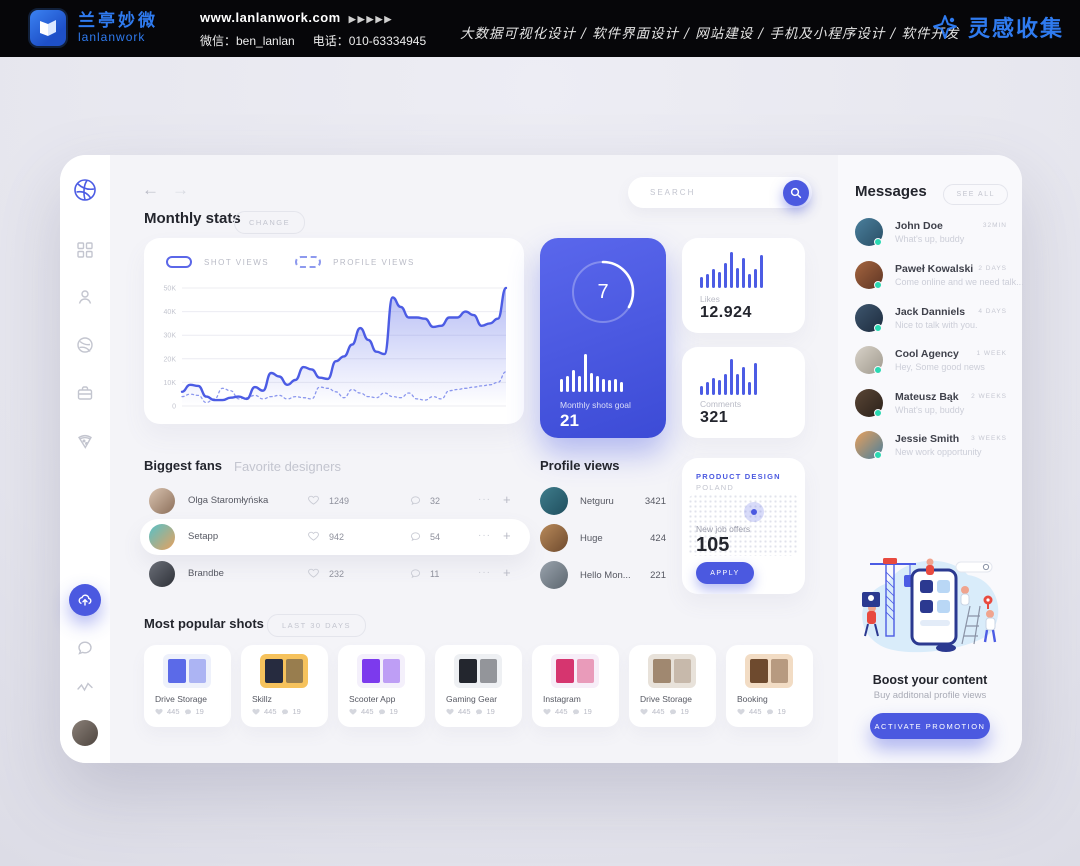  I want to click on profile-view-row: Huge 424, so click(603, 538).